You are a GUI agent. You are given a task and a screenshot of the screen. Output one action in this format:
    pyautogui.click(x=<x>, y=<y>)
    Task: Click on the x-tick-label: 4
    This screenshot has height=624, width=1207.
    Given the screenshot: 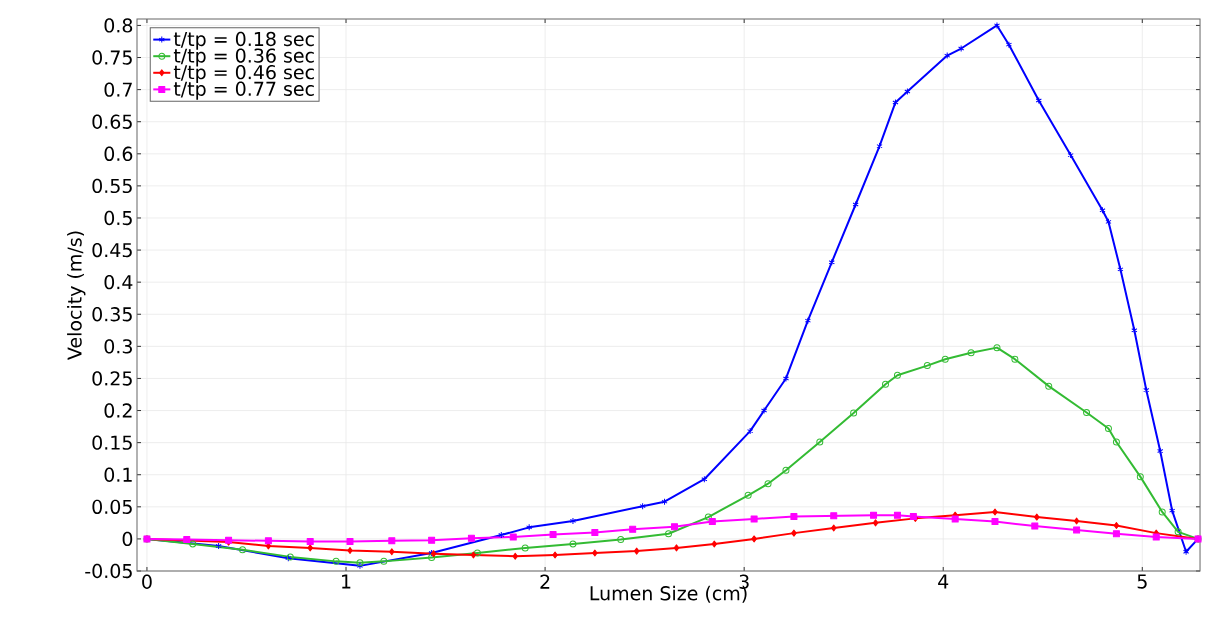 What is the action you would take?
    pyautogui.click(x=943, y=581)
    